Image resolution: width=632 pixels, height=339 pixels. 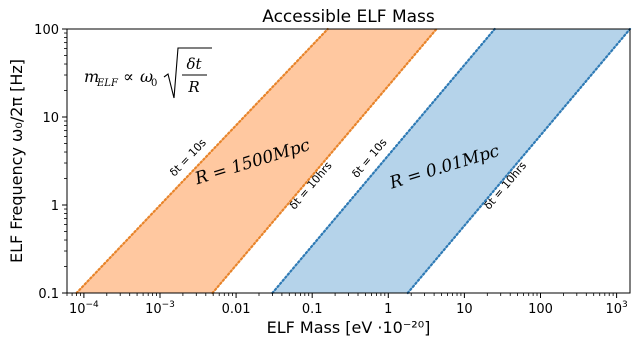 What do you see at coordinates (93, 305) in the screenshot?
I see `x-tick-exponent: −4` at bounding box center [93, 305].